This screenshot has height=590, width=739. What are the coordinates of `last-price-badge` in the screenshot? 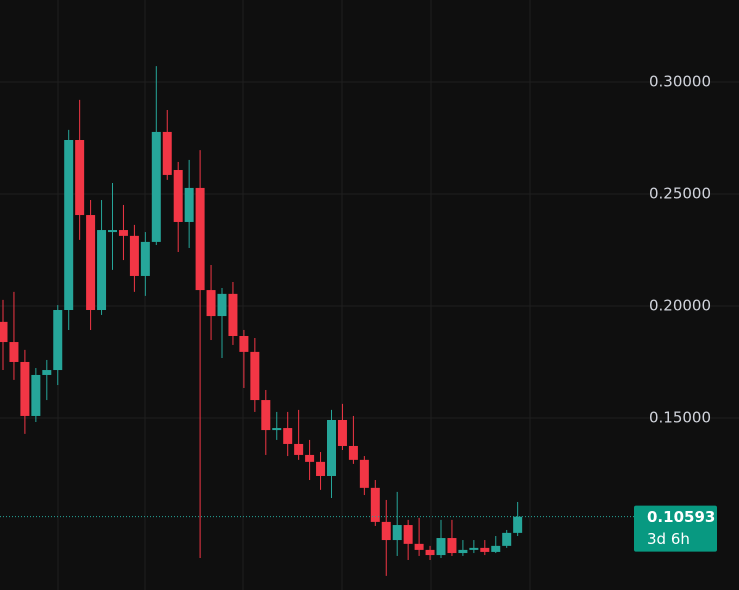 It's located at (675, 528).